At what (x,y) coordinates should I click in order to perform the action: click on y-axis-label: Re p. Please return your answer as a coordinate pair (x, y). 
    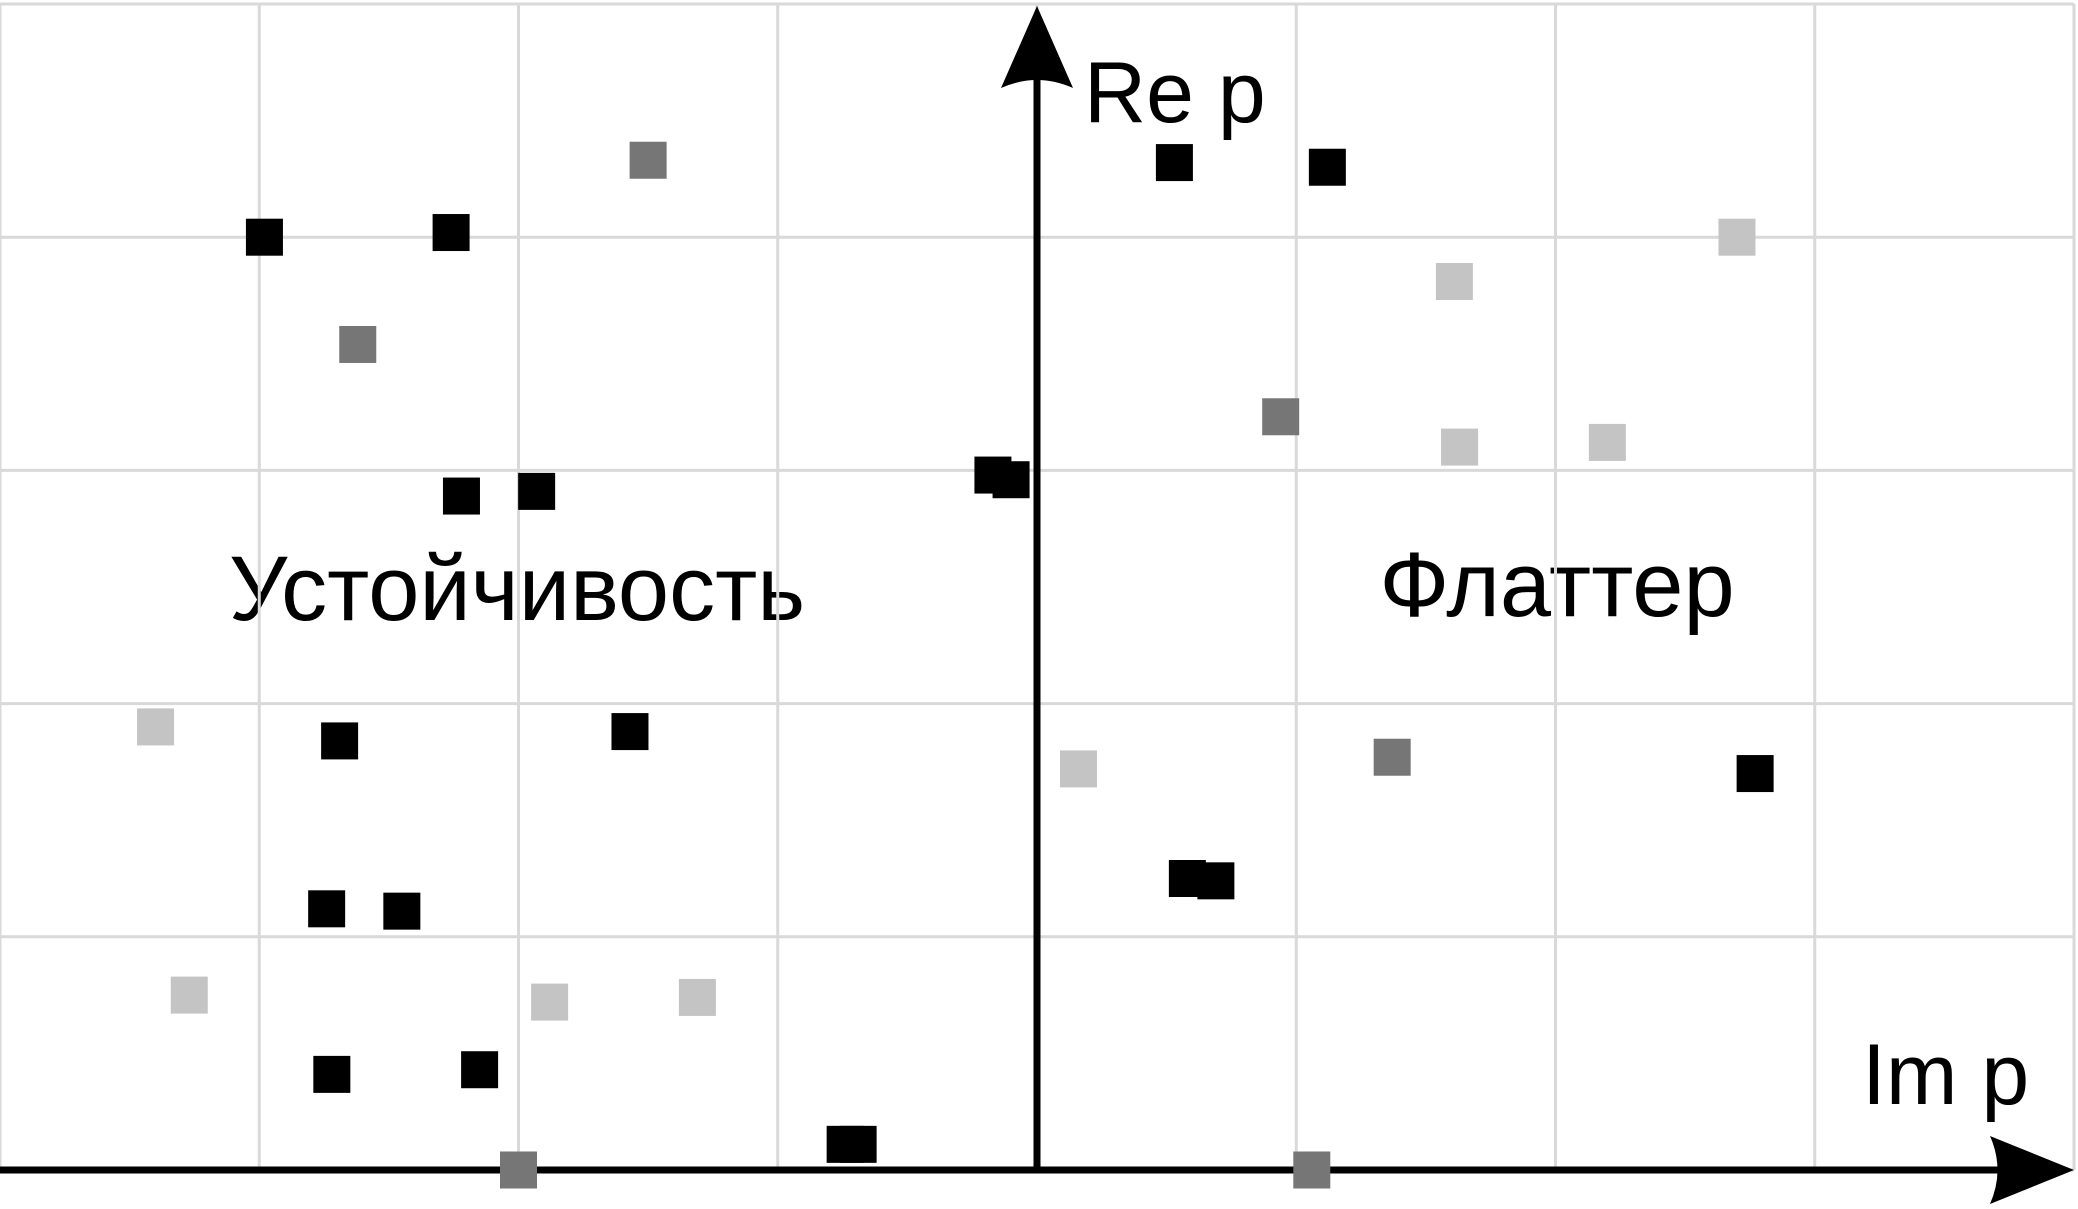
    Looking at the image, I should click on (1175, 93).